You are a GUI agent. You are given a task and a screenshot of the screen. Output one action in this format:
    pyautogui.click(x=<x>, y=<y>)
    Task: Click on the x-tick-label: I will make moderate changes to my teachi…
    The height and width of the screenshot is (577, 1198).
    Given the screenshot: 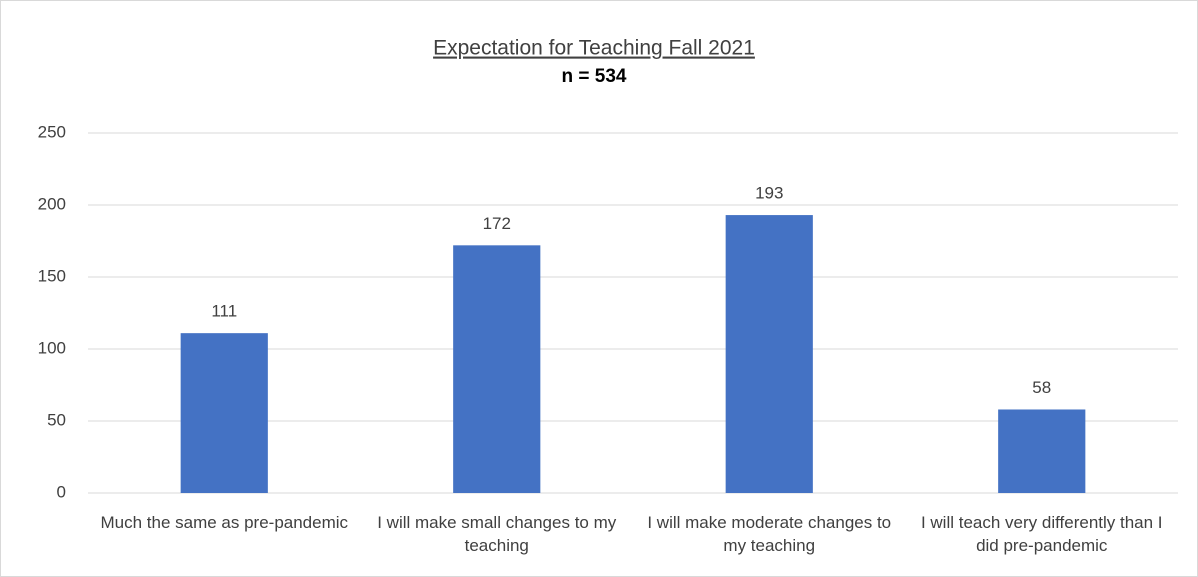 What is the action you would take?
    pyautogui.click(x=769, y=534)
    